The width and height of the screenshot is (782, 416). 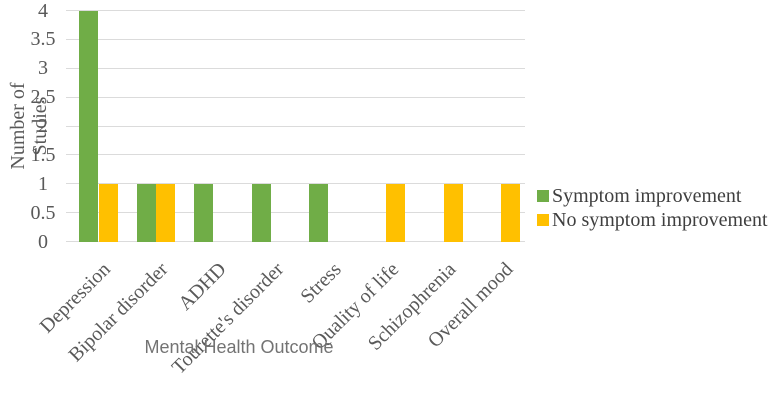 I want to click on bar-symptom-improvement-bipolar-disorder, so click(x=146, y=212).